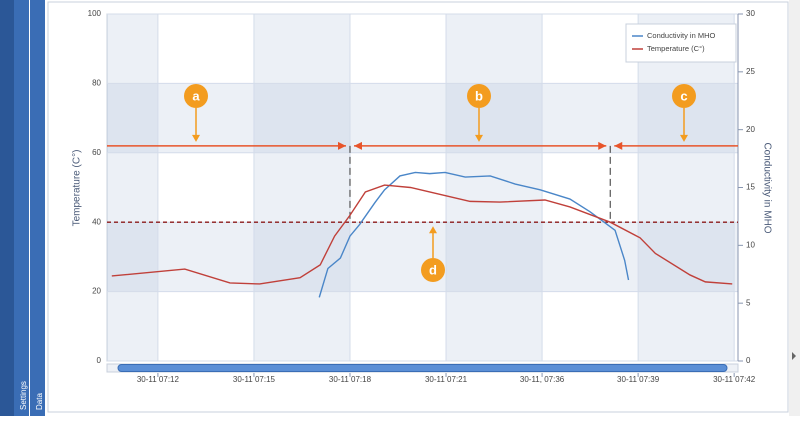 This screenshot has height=421, width=800. Describe the element at coordinates (99, 360) in the screenshot. I see `y-tick-label: 0` at that location.